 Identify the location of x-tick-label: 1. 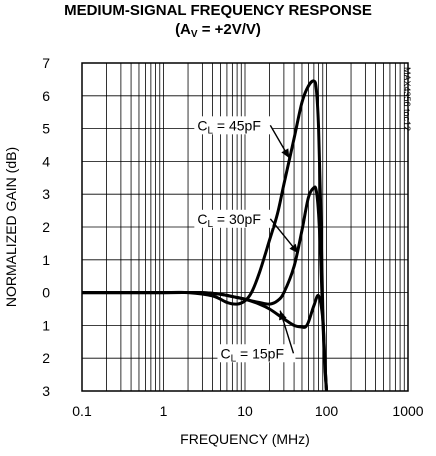
(164, 411).